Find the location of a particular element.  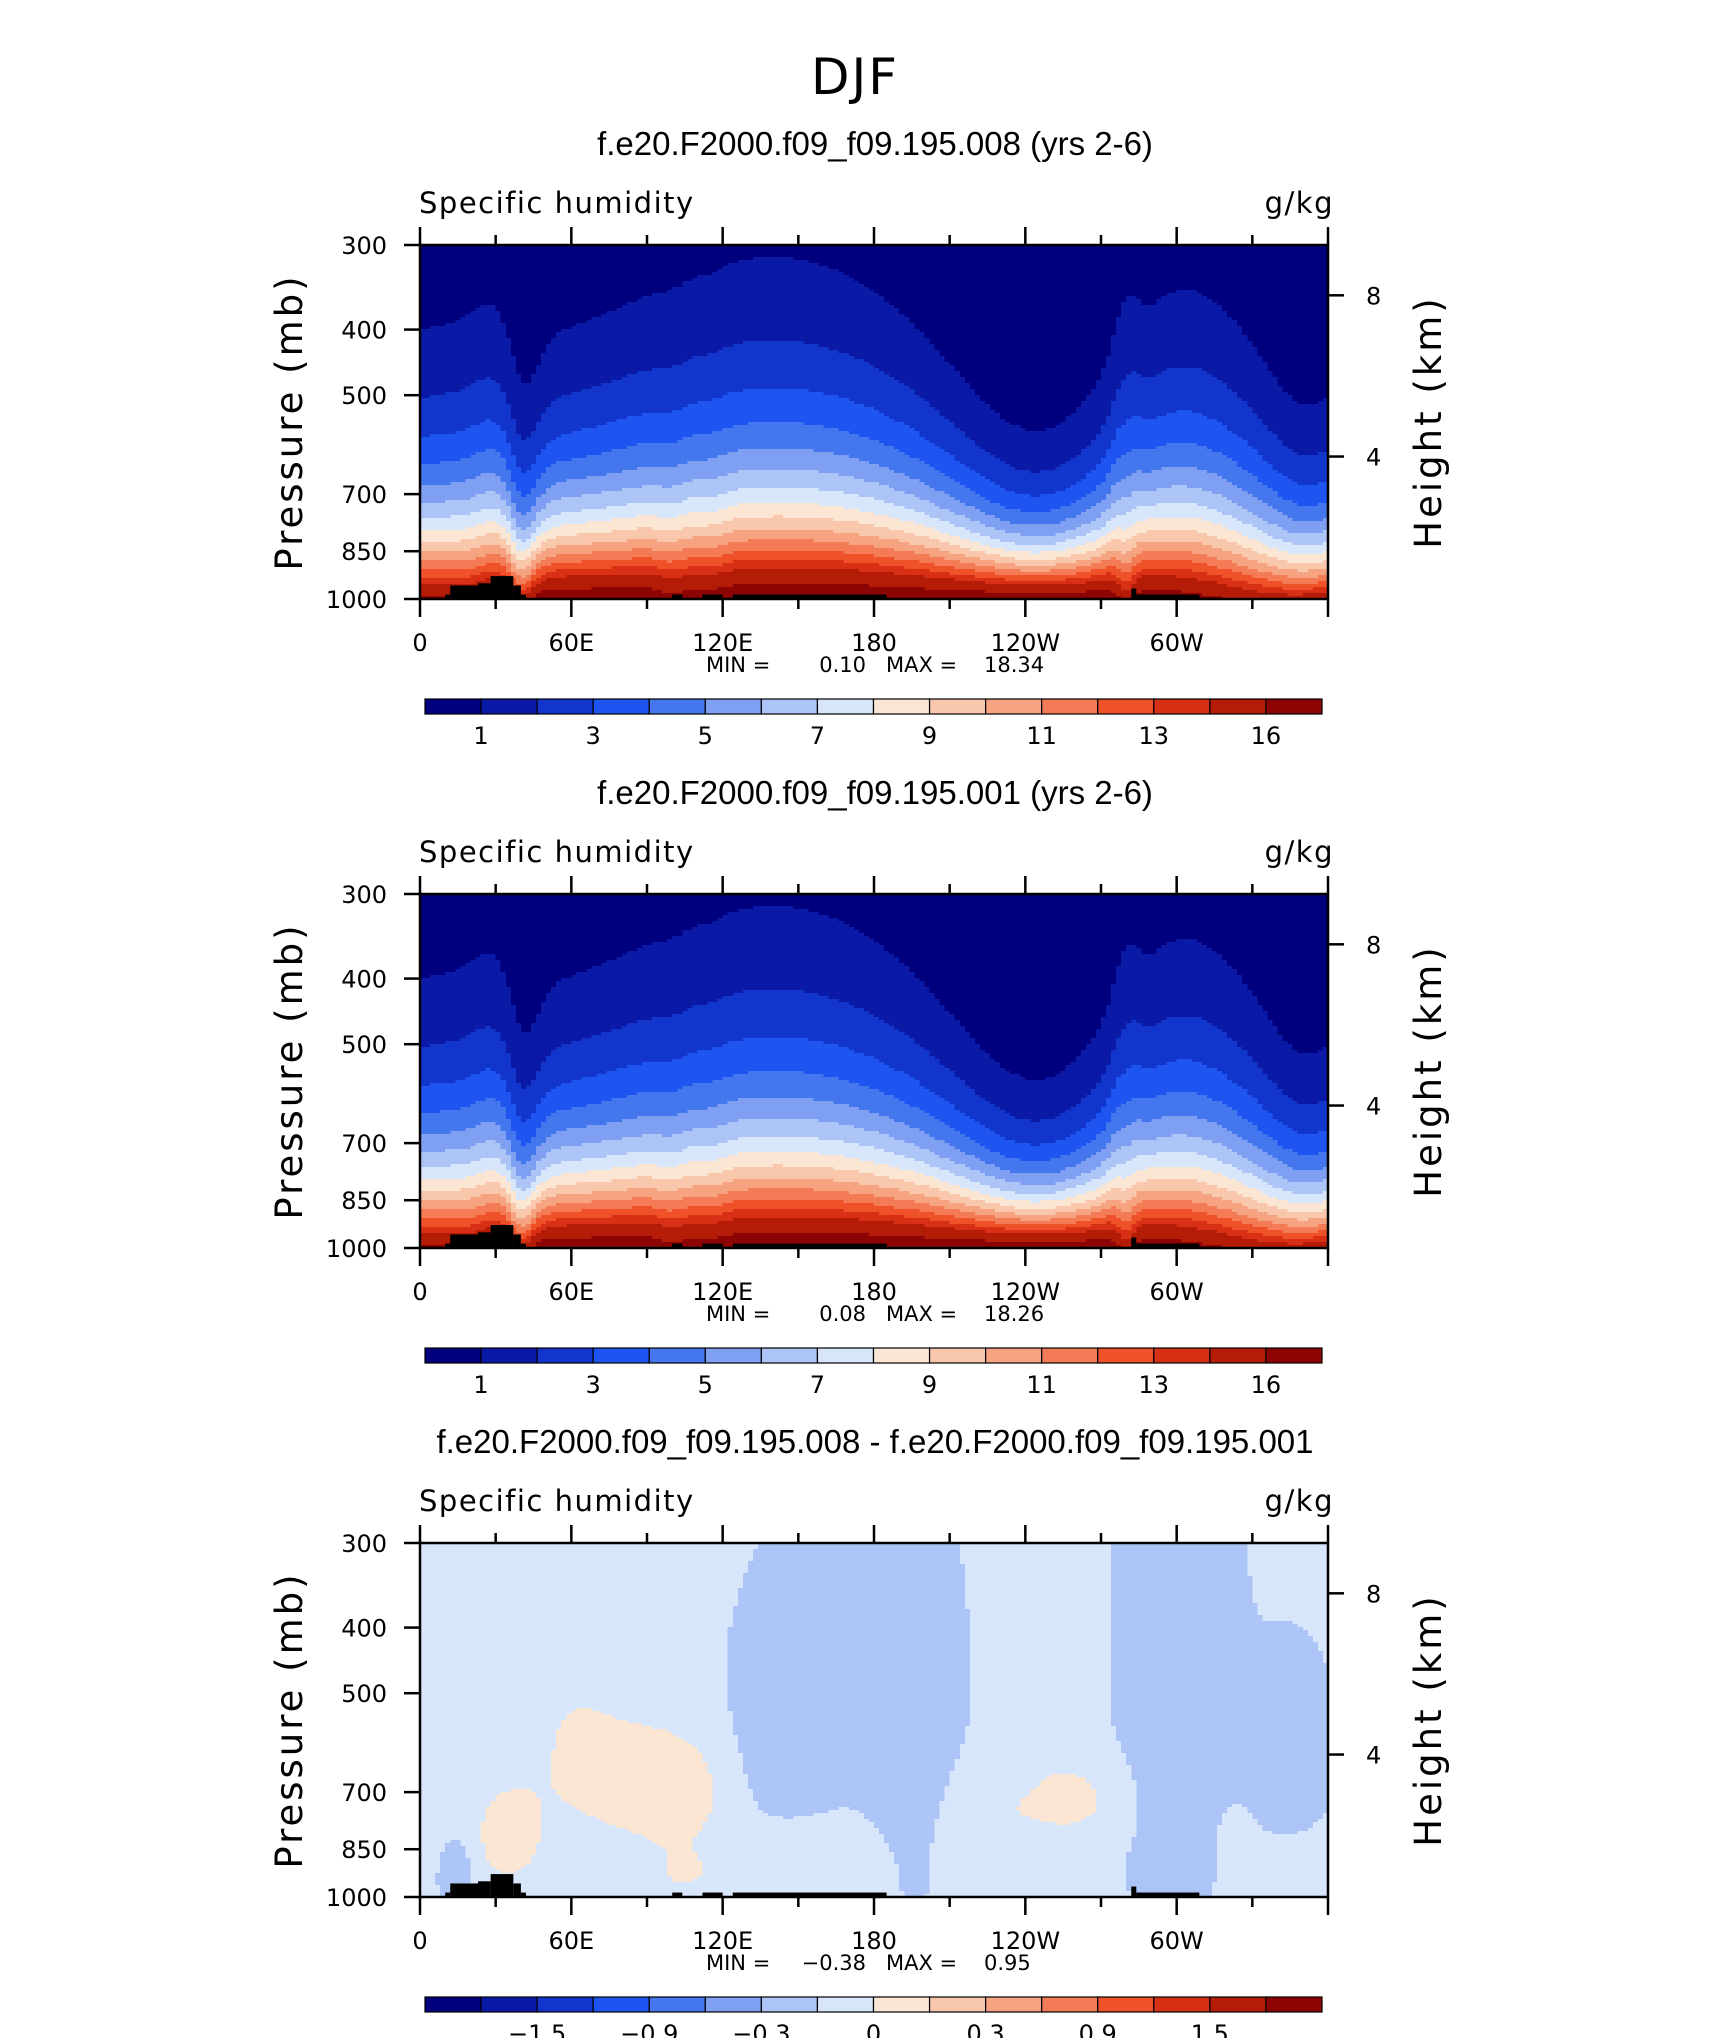

colorbar-tick-label: 1 is located at coordinates (480, 1385).